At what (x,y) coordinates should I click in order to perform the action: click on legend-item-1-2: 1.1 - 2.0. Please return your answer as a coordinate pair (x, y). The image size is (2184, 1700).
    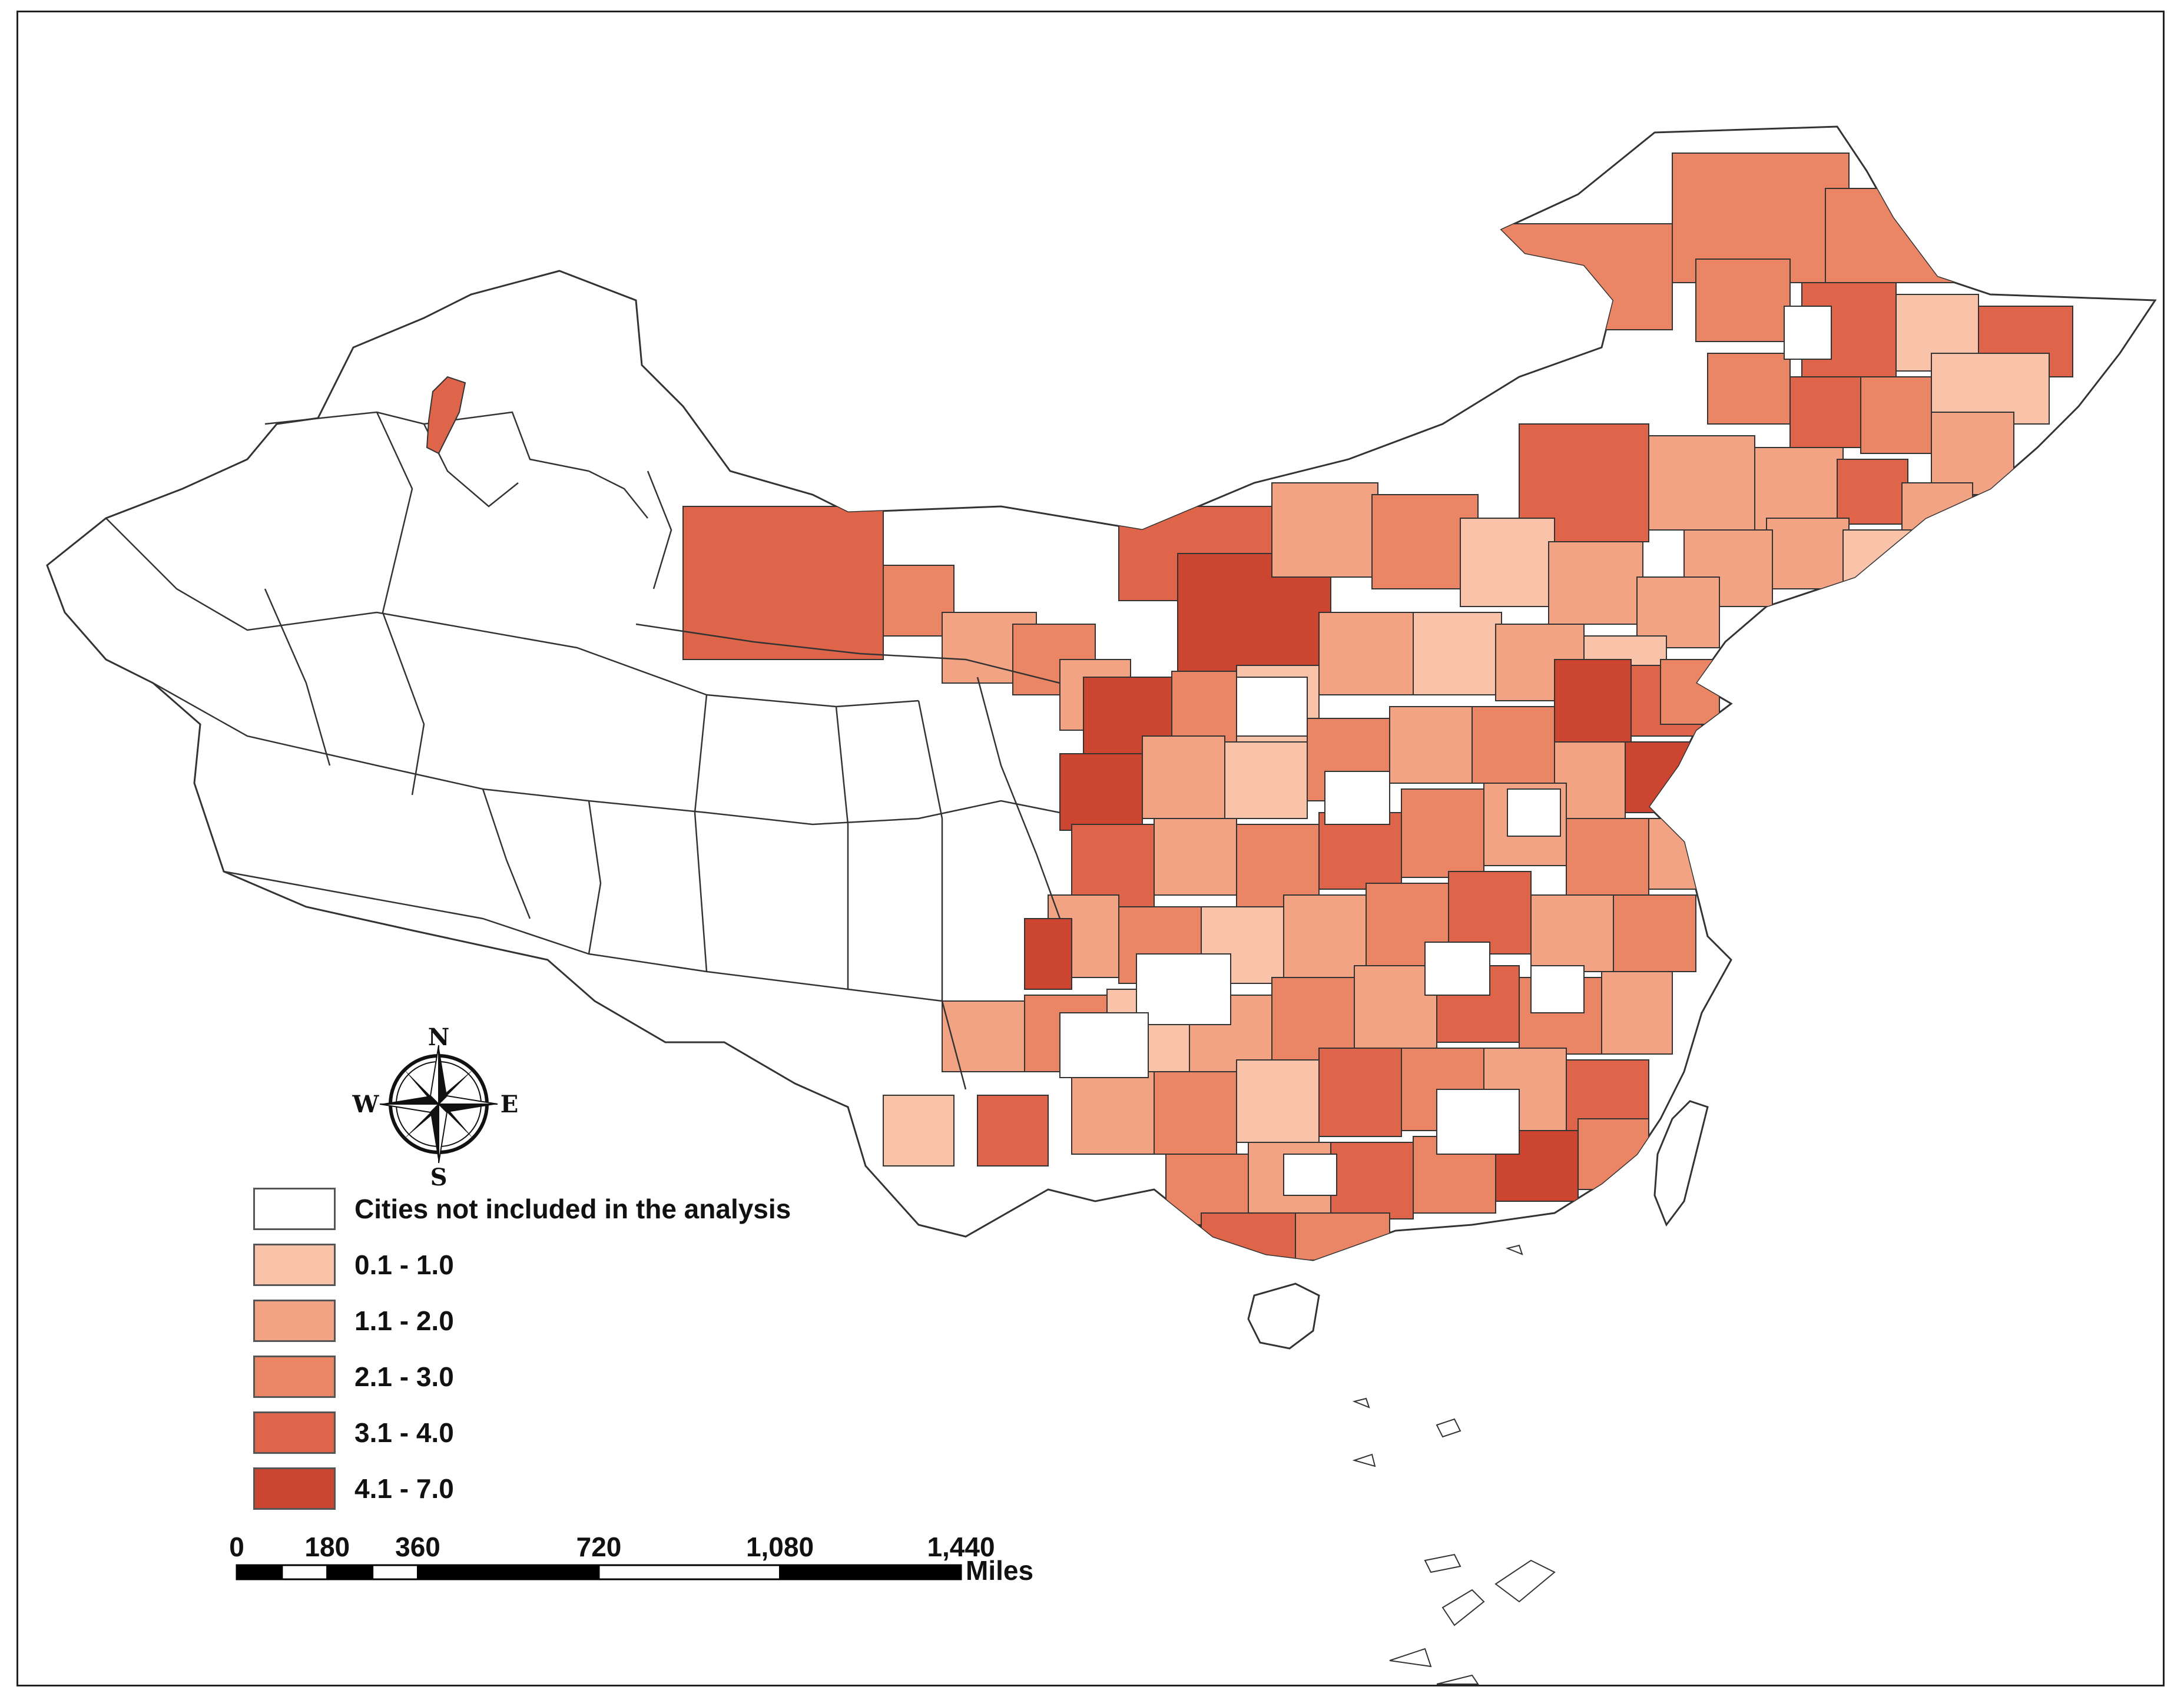
    Looking at the image, I should click on (353, 1321).